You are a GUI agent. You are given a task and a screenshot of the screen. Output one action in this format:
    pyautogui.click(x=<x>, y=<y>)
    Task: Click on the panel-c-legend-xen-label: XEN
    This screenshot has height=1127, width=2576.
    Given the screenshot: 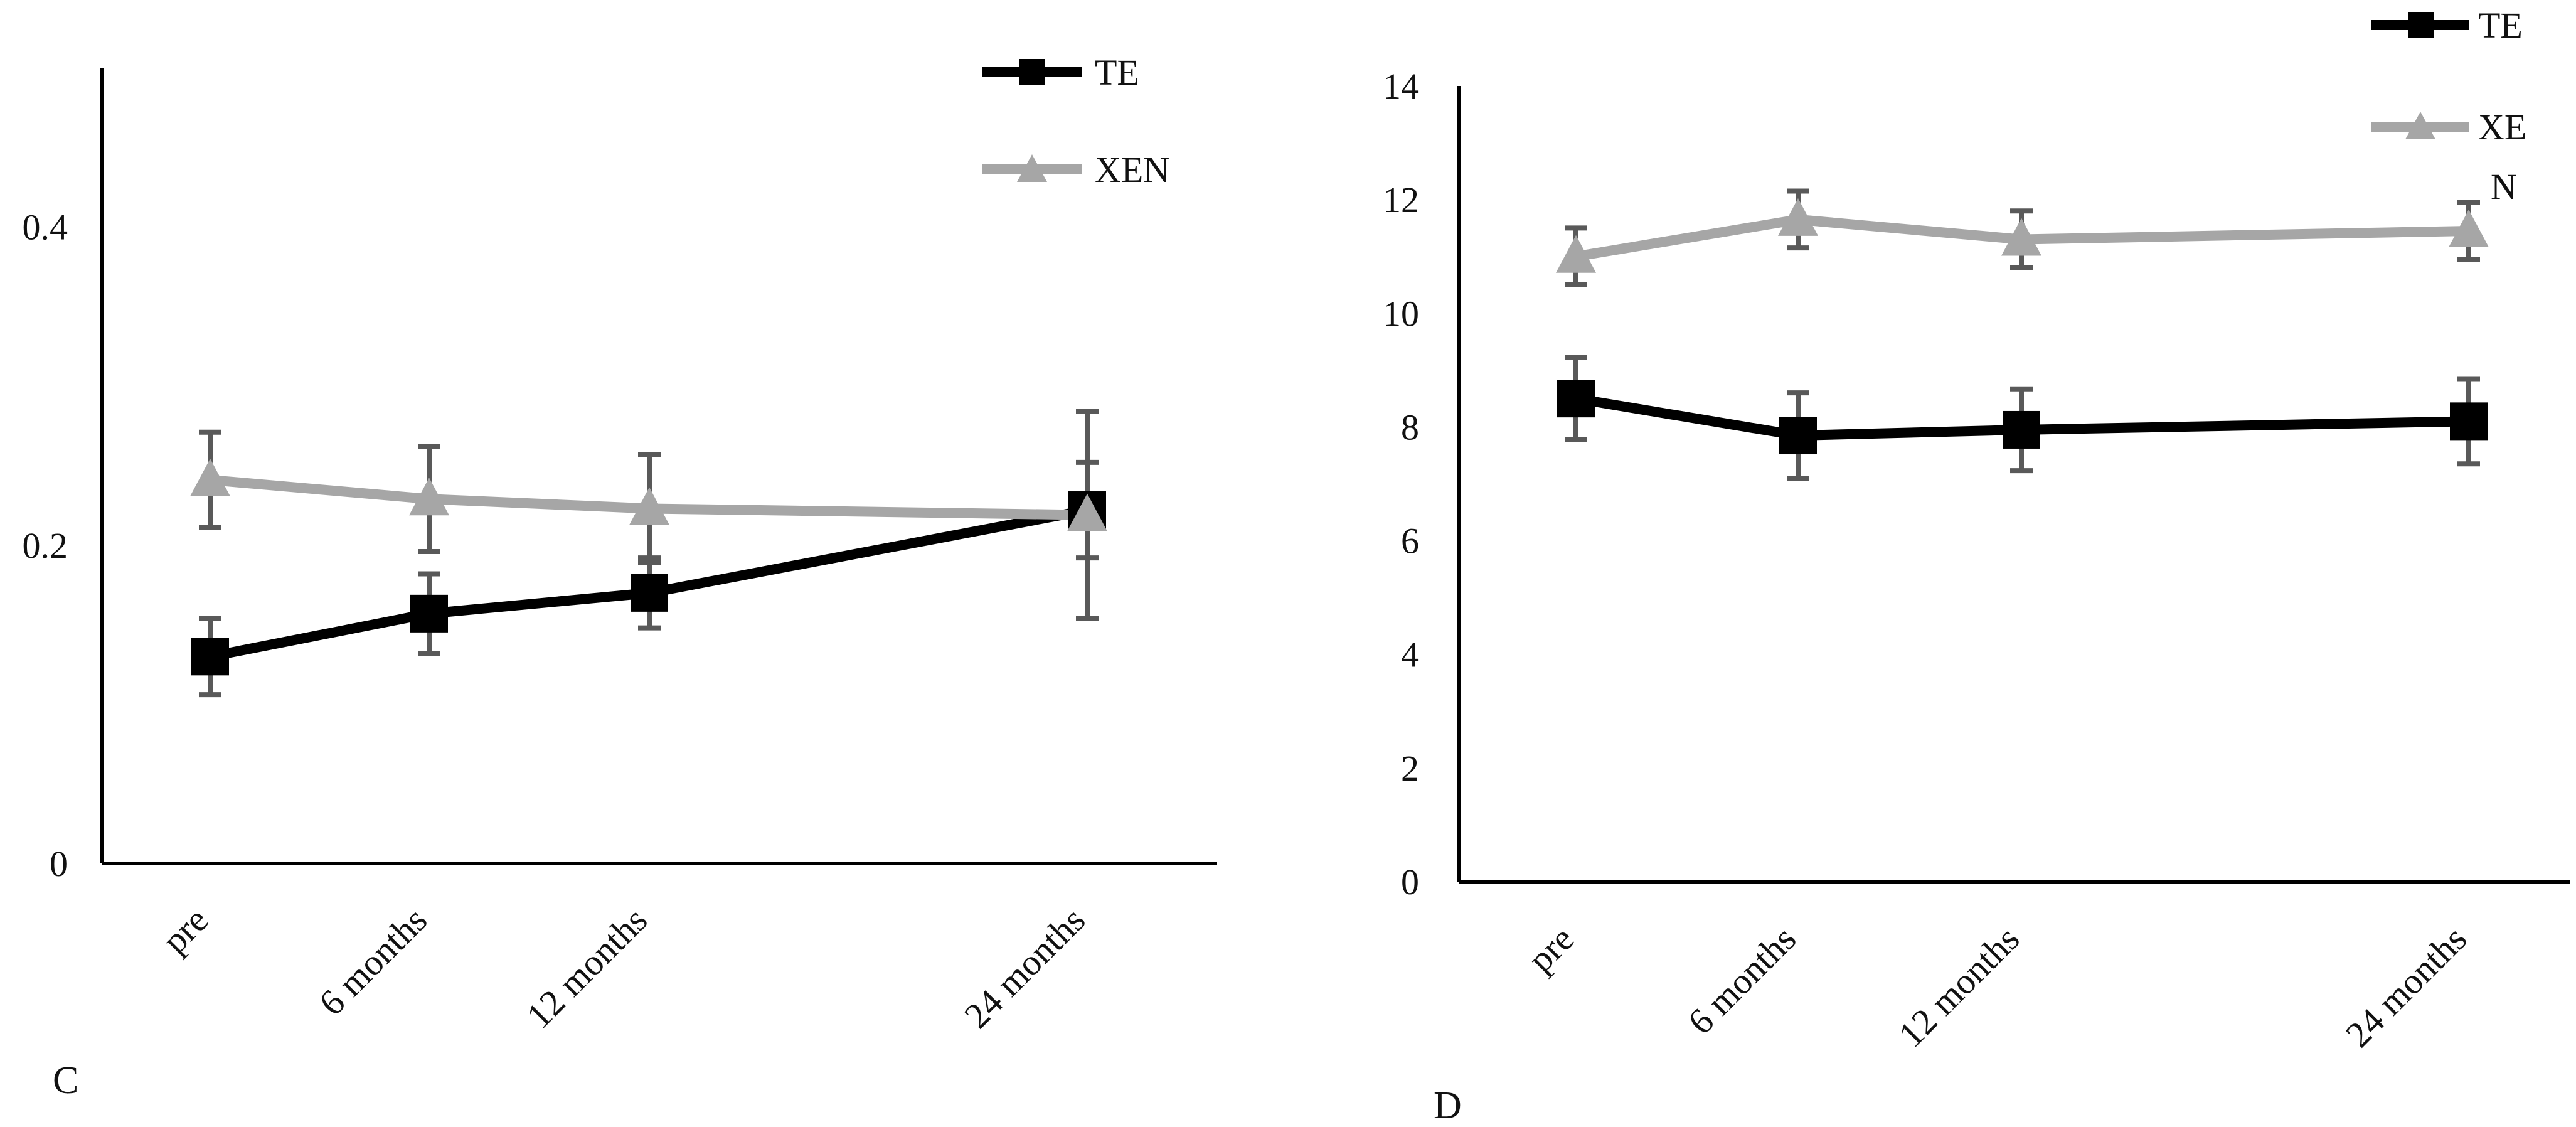 What is the action you would take?
    pyautogui.click(x=1132, y=169)
    